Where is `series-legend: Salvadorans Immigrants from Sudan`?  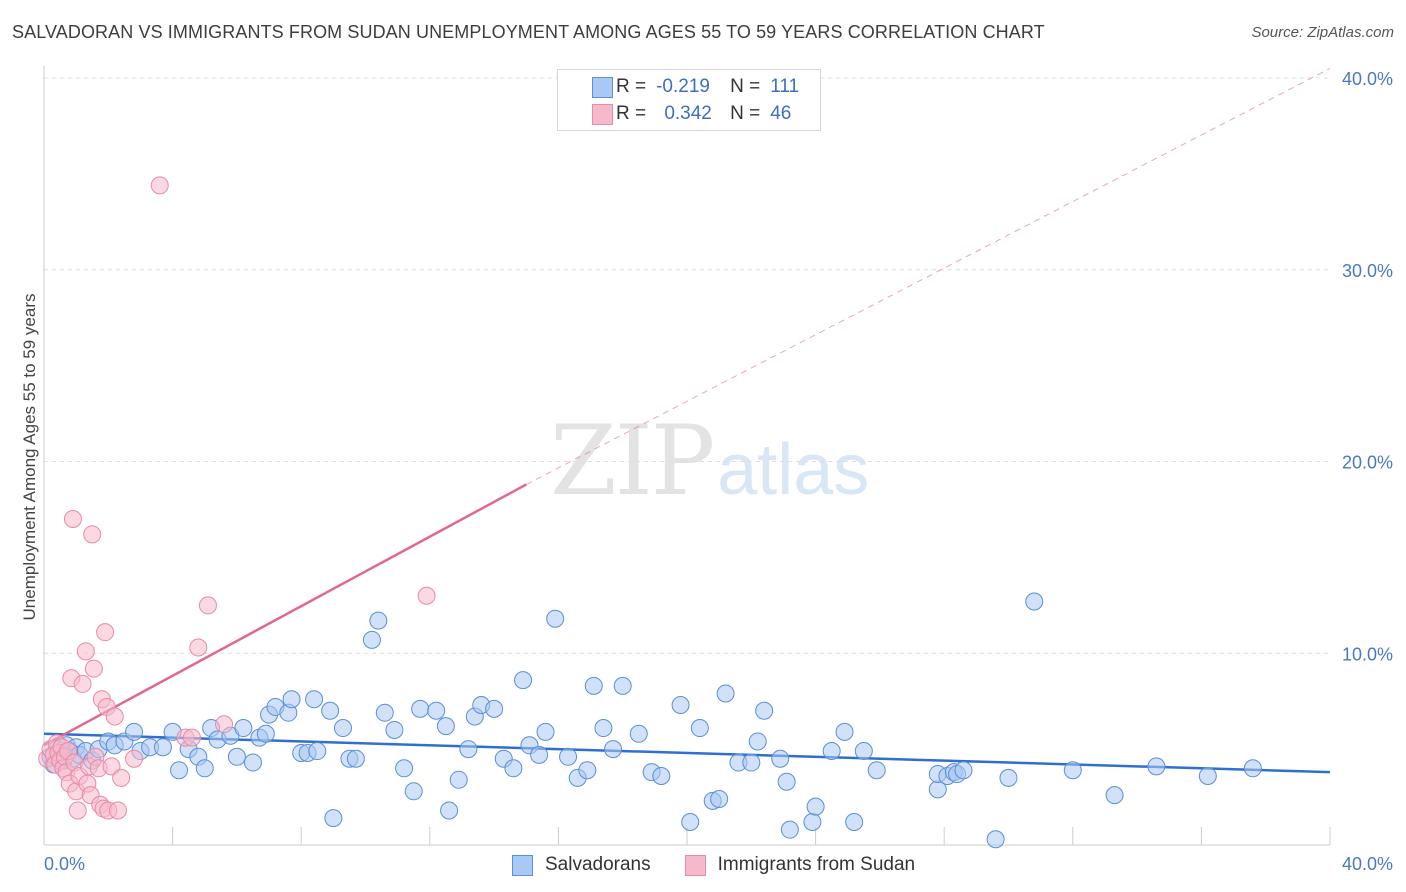 series-legend: Salvadorans Immigrants from Sudan is located at coordinates (730, 865).